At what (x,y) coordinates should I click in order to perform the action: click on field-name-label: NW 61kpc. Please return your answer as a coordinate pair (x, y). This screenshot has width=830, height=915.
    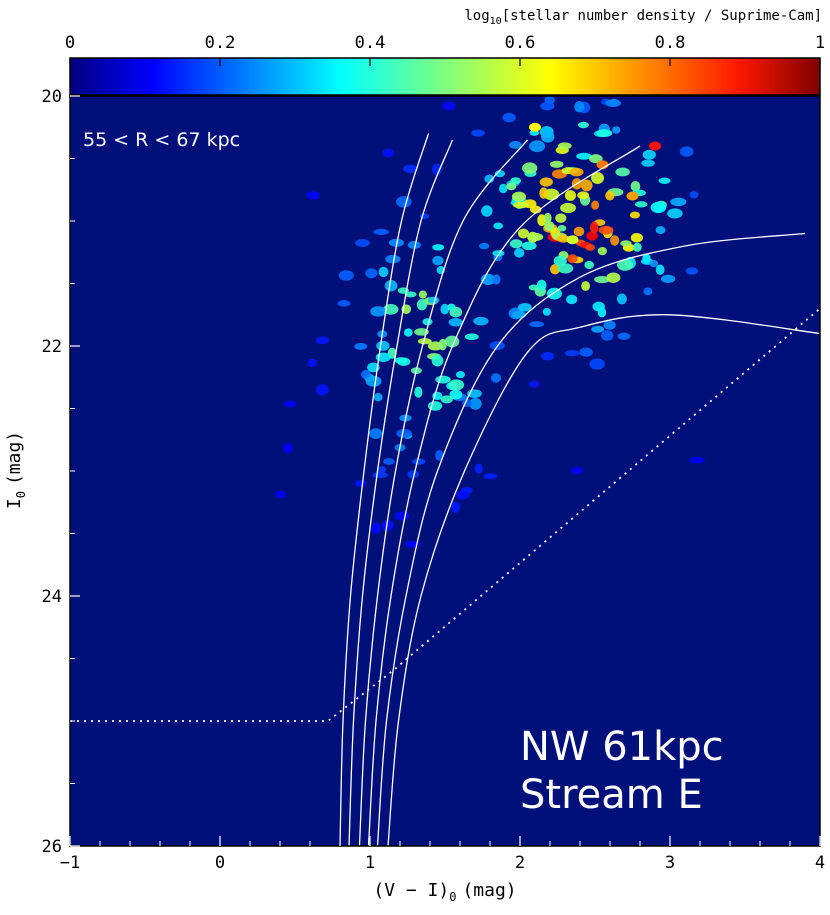
    Looking at the image, I should click on (622, 747).